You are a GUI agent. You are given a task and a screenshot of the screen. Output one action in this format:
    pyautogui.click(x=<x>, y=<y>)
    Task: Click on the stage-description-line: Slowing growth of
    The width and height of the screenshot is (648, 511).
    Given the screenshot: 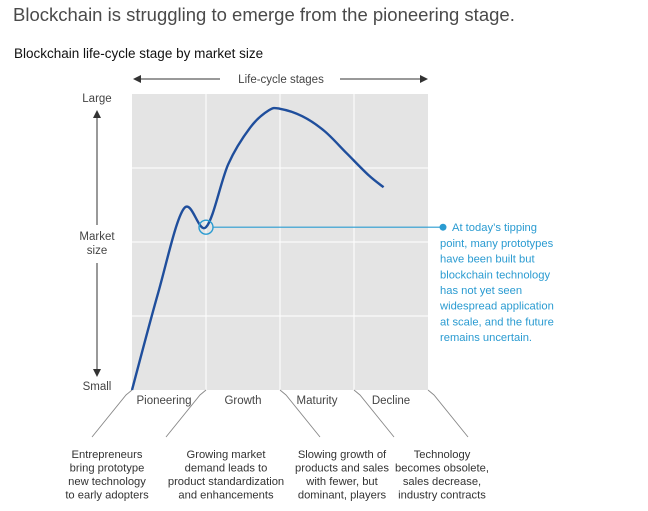 What is the action you would take?
    pyautogui.click(x=342, y=455)
    